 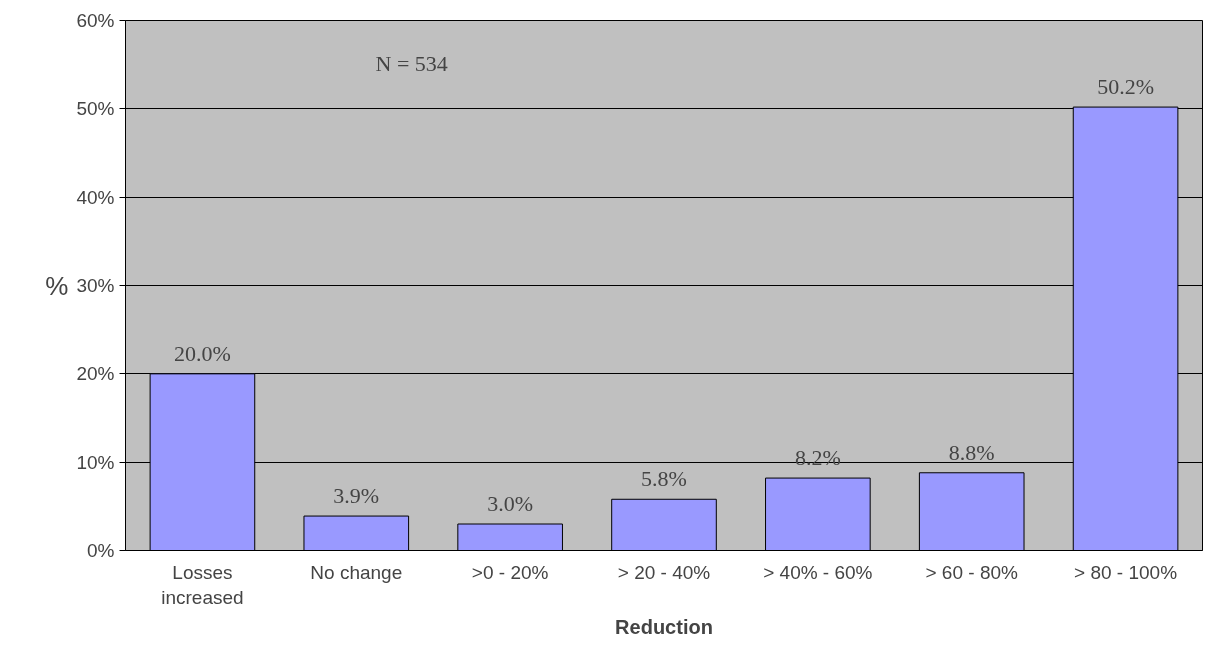 I want to click on y-tick-label: 20%, so click(x=95, y=374).